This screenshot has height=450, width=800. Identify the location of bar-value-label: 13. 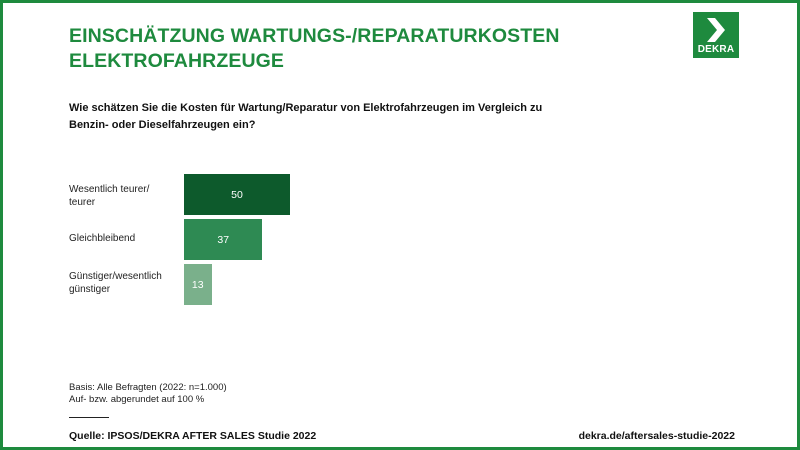
(197, 284).